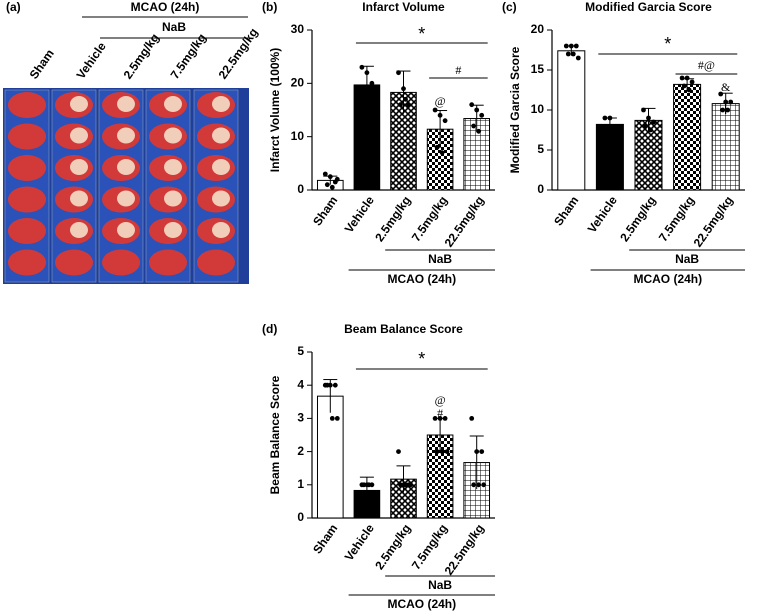 This screenshot has width=760, height=614. What do you see at coordinates (538, 109) in the screenshot?
I see `y-tick-label: 10` at bounding box center [538, 109].